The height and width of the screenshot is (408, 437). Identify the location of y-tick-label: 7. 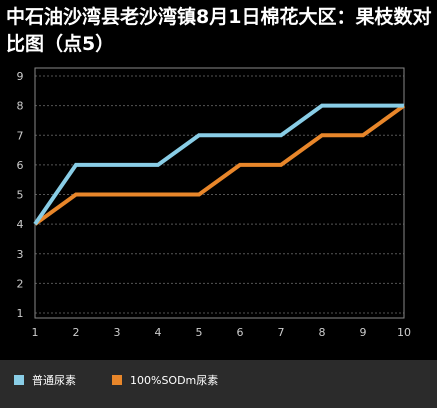
(20, 135).